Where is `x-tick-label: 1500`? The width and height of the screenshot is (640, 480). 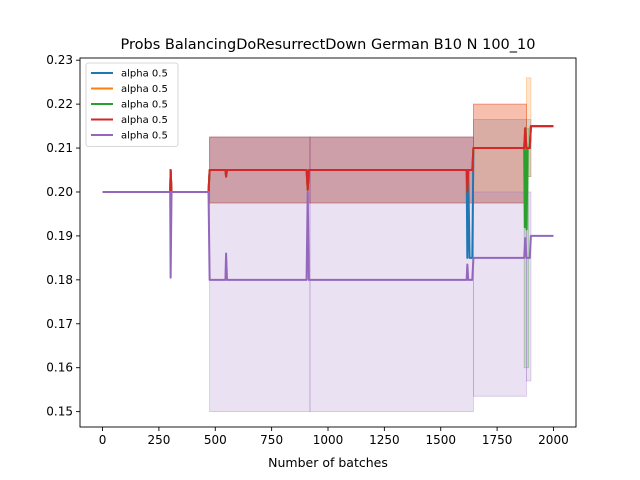 x-tick-label: 1500 is located at coordinates (440, 440).